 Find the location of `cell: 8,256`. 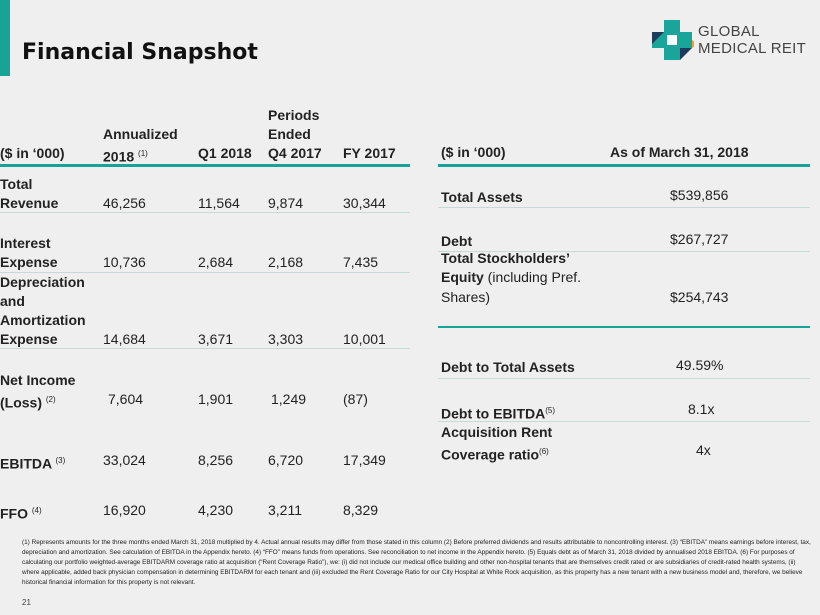

cell: 8,256 is located at coordinates (216, 460).